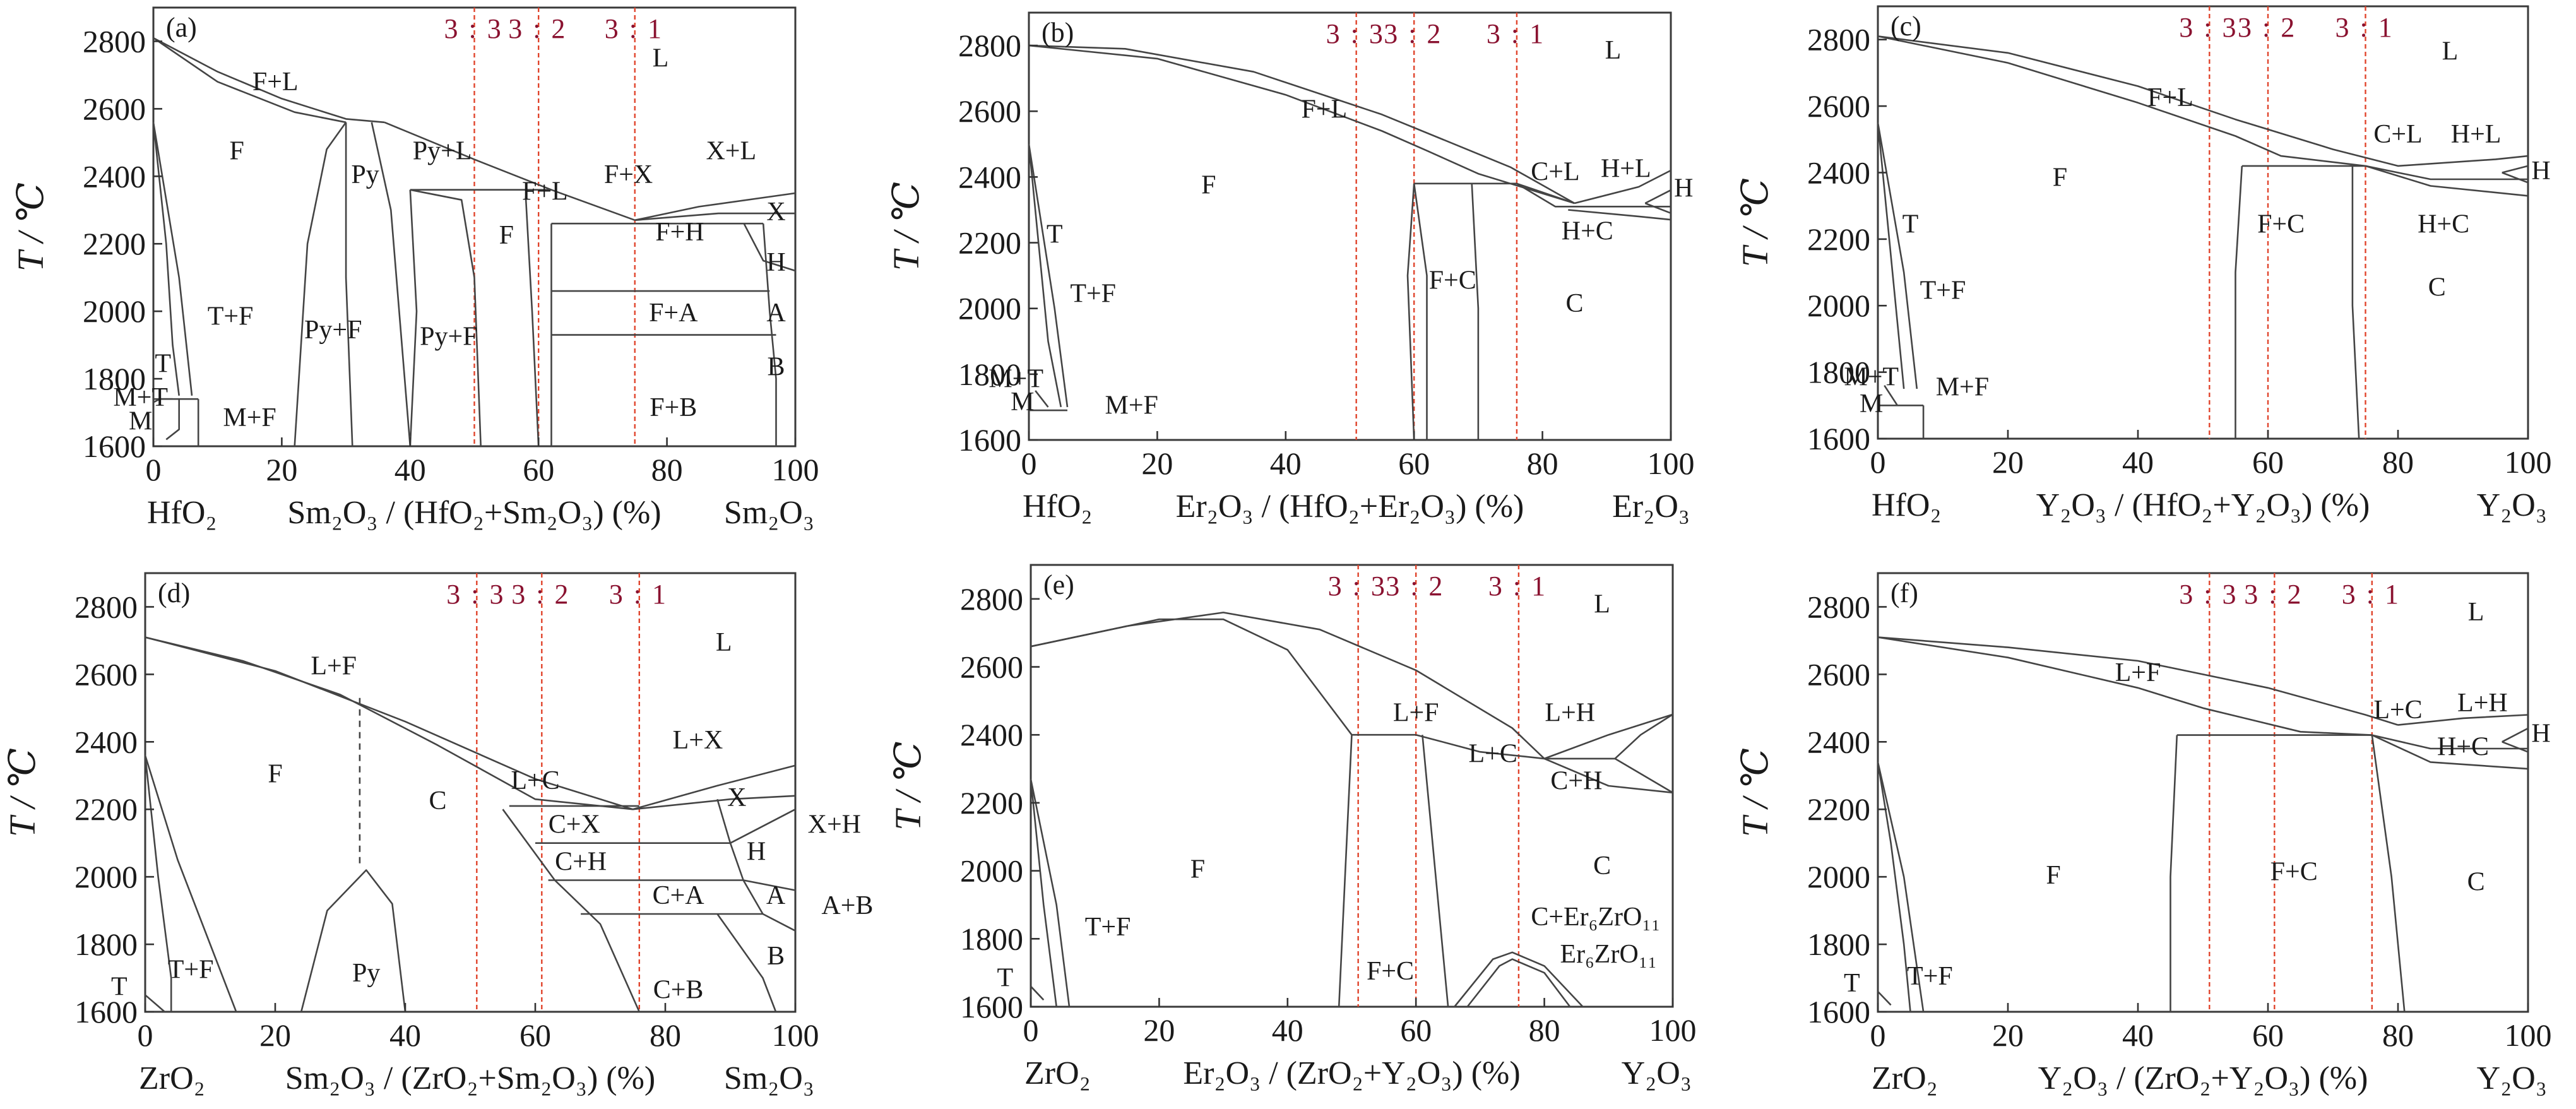 The width and height of the screenshot is (2576, 1109). I want to click on phase-region-label: M+T, so click(1015, 379).